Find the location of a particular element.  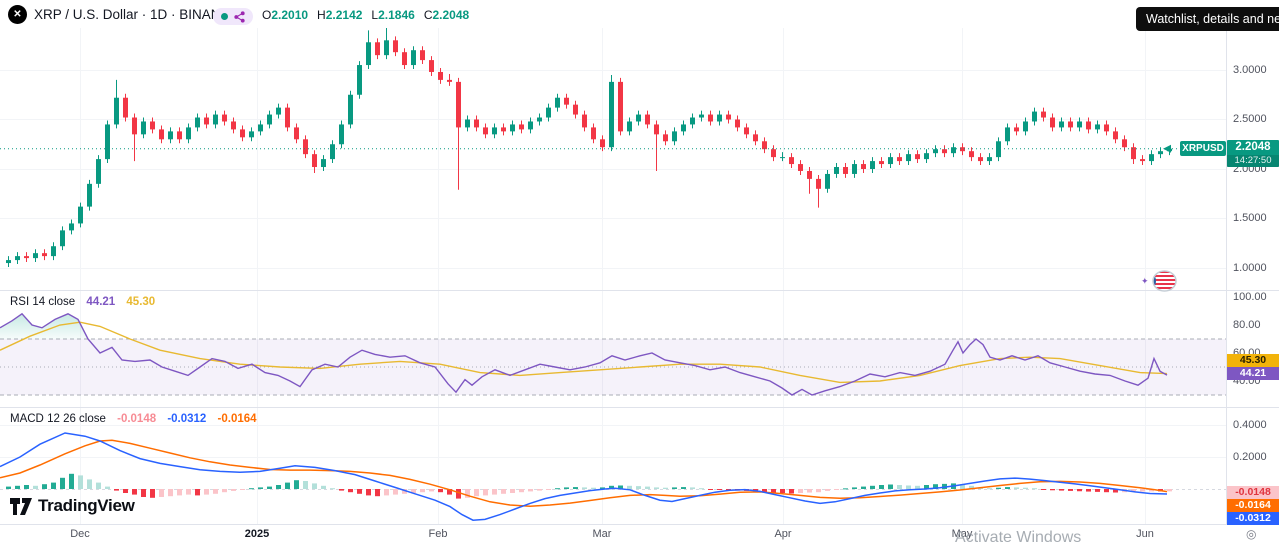

rsi-title: RSI 14 close is located at coordinates (43, 302).